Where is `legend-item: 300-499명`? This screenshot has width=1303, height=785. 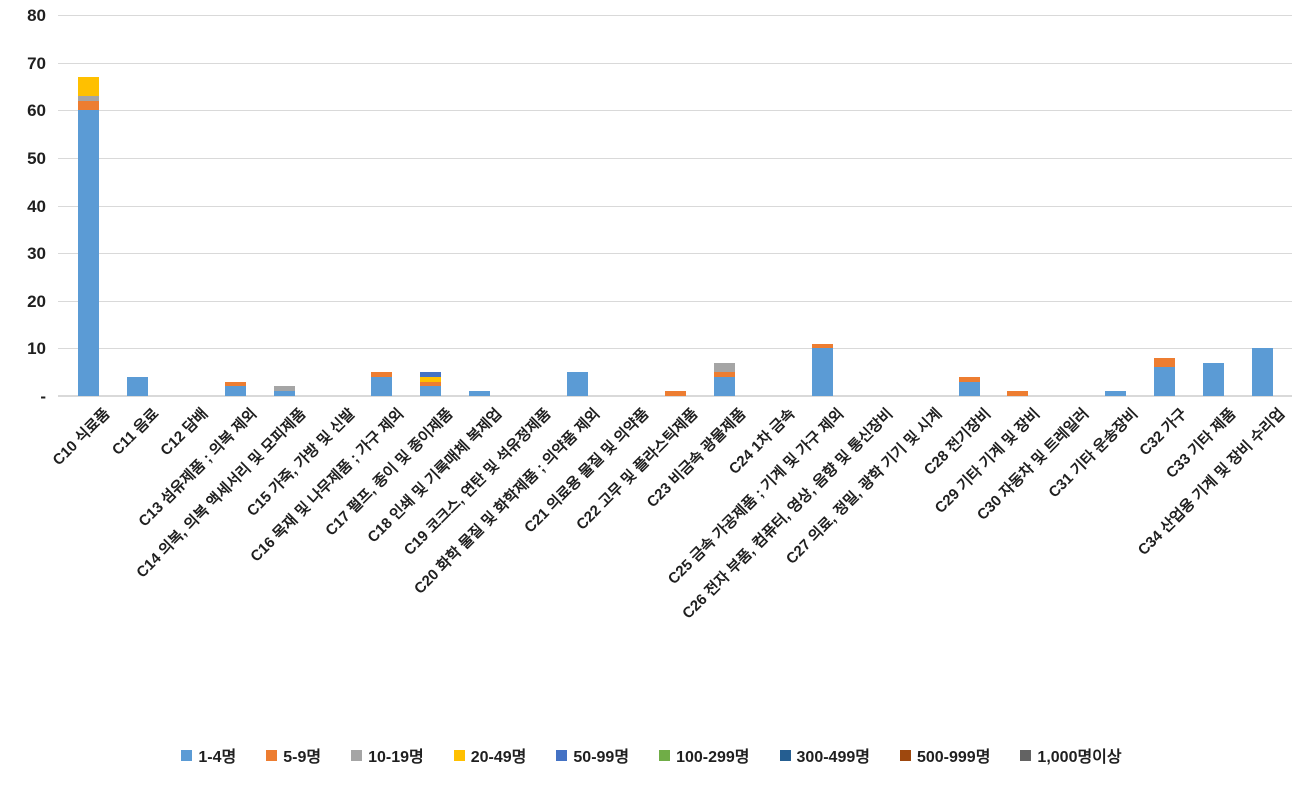 legend-item: 300-499명 is located at coordinates (824, 755).